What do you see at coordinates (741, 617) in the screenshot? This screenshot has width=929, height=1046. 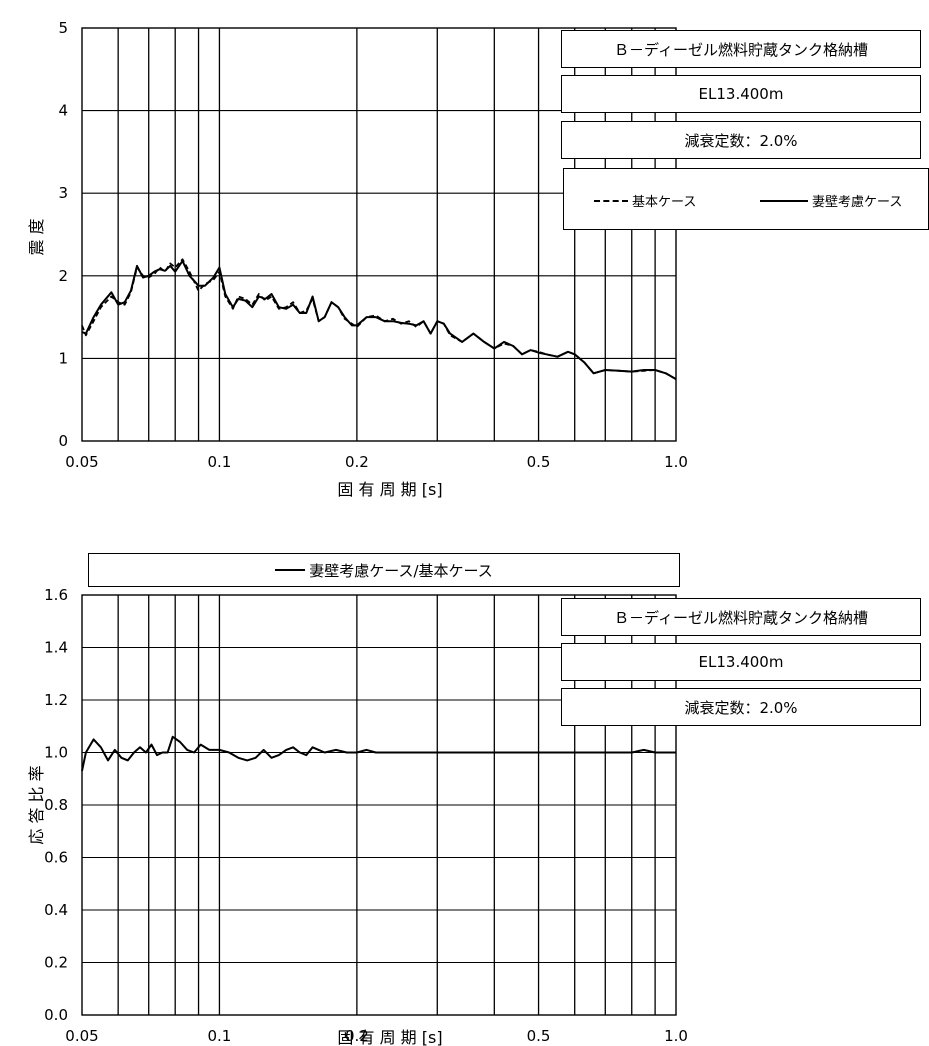 I see `chart2-info-structure: Ｂ－ディーゼル燃料貯蔵タンク格納槽` at bounding box center [741, 617].